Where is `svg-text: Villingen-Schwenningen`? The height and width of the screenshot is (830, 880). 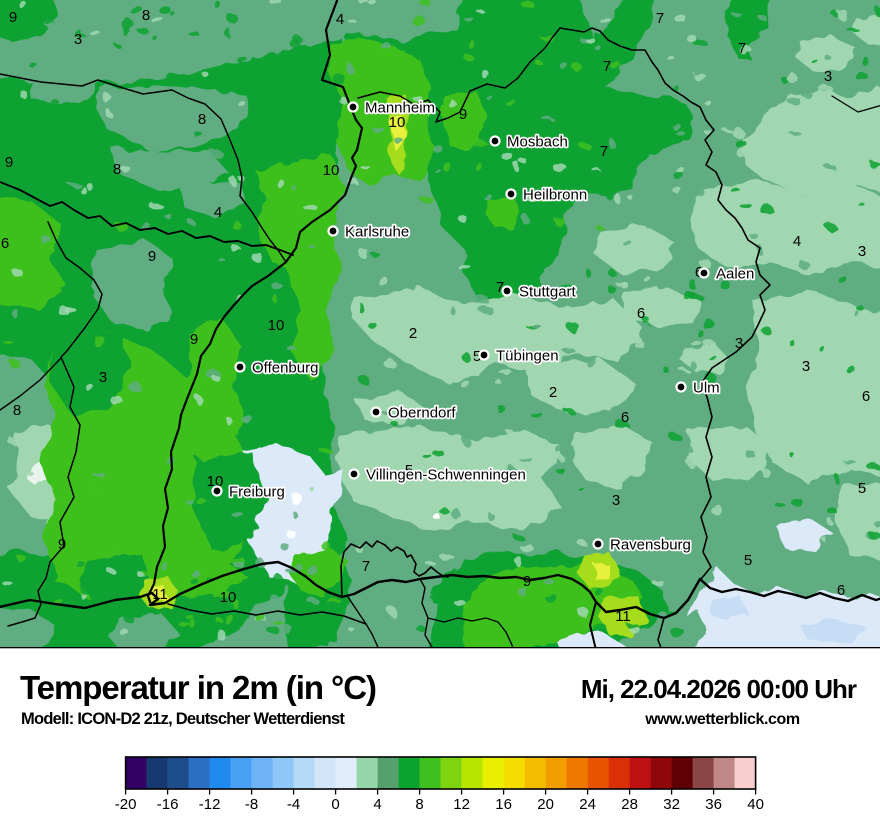 svg-text: Villingen-Schwenningen is located at coordinates (446, 475).